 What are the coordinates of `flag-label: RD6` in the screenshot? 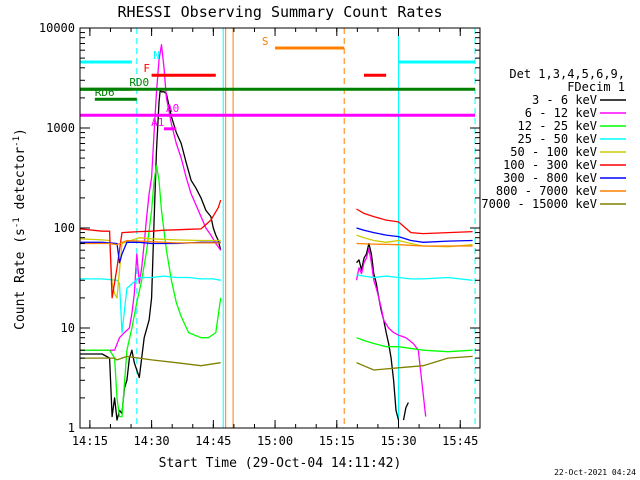 It's located at (105, 92).